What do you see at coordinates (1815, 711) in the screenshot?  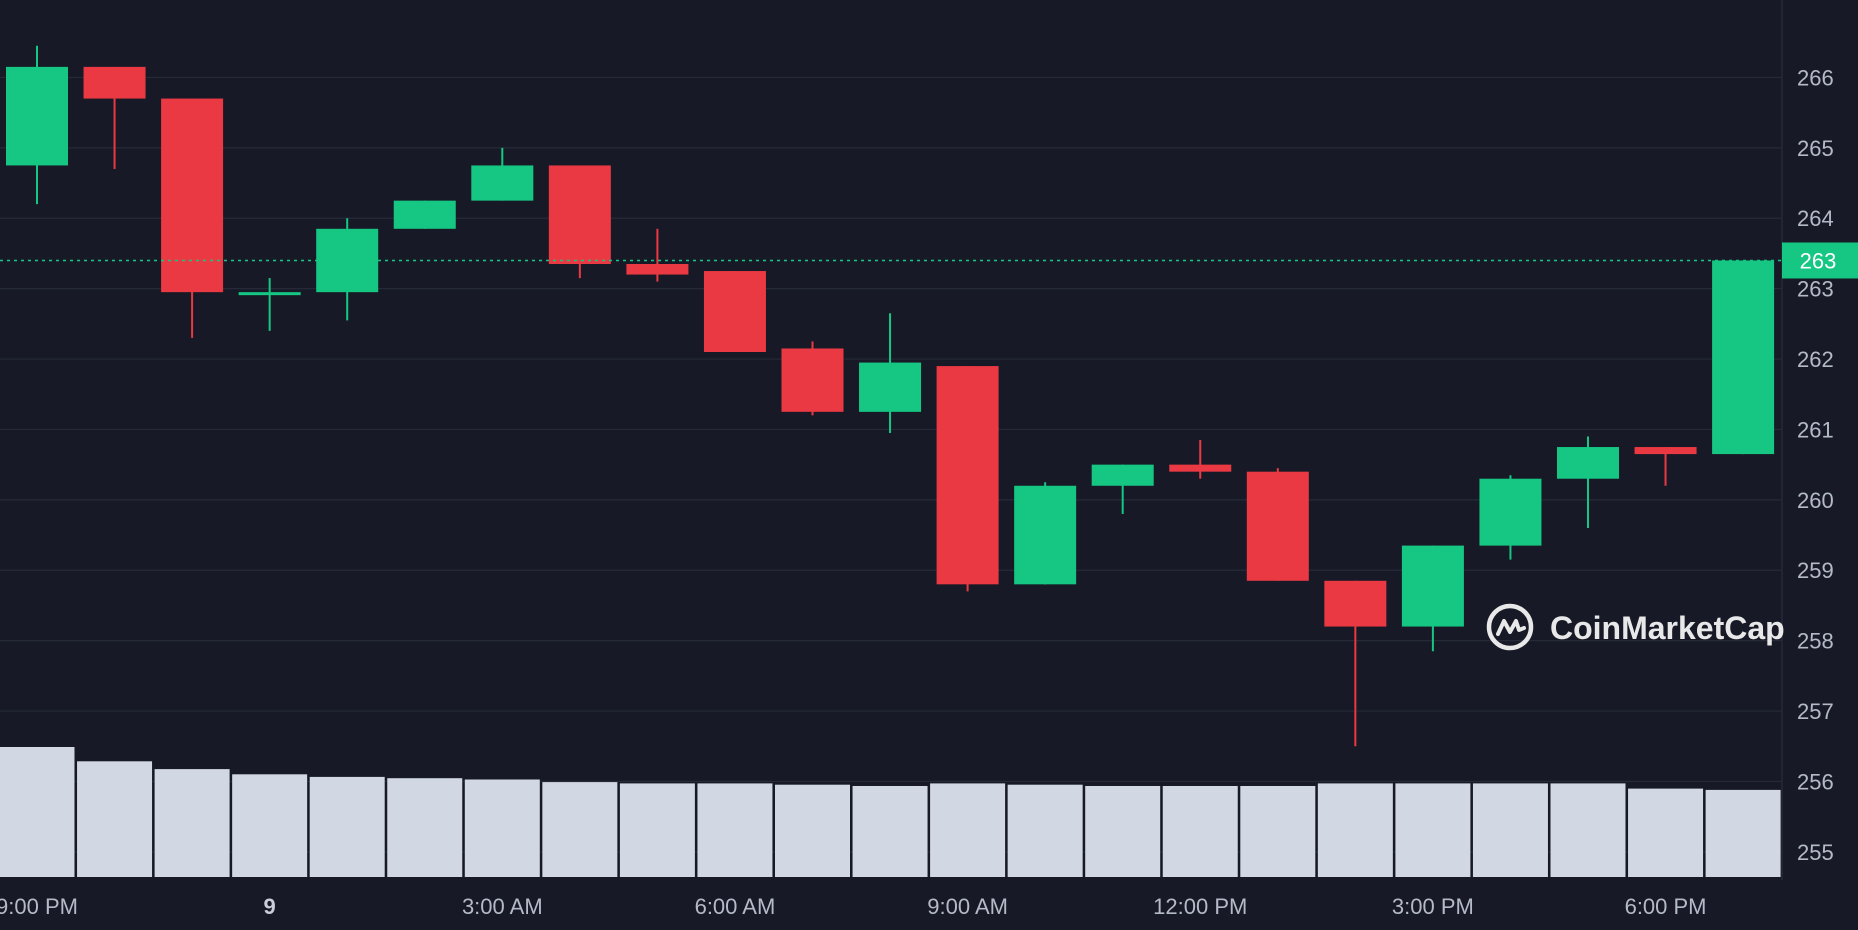 I see `y-tick-label: 257` at bounding box center [1815, 711].